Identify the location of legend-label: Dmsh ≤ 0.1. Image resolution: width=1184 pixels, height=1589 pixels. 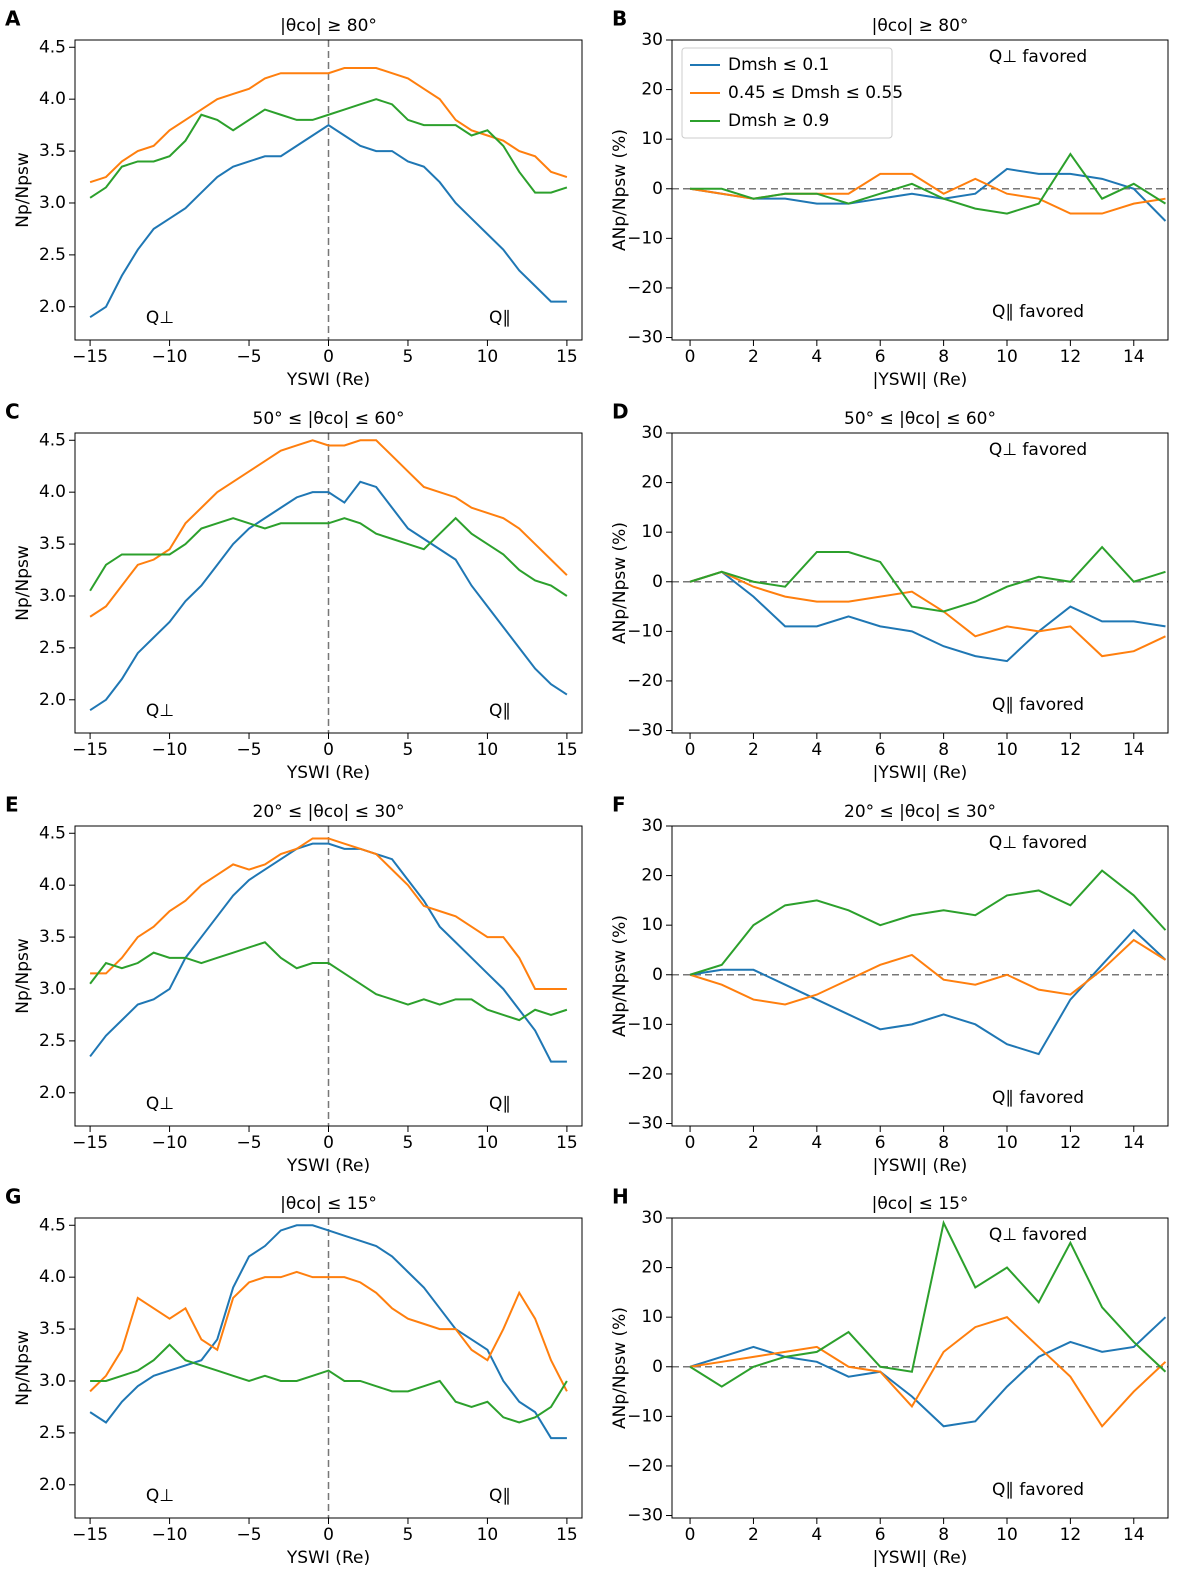
(778, 65).